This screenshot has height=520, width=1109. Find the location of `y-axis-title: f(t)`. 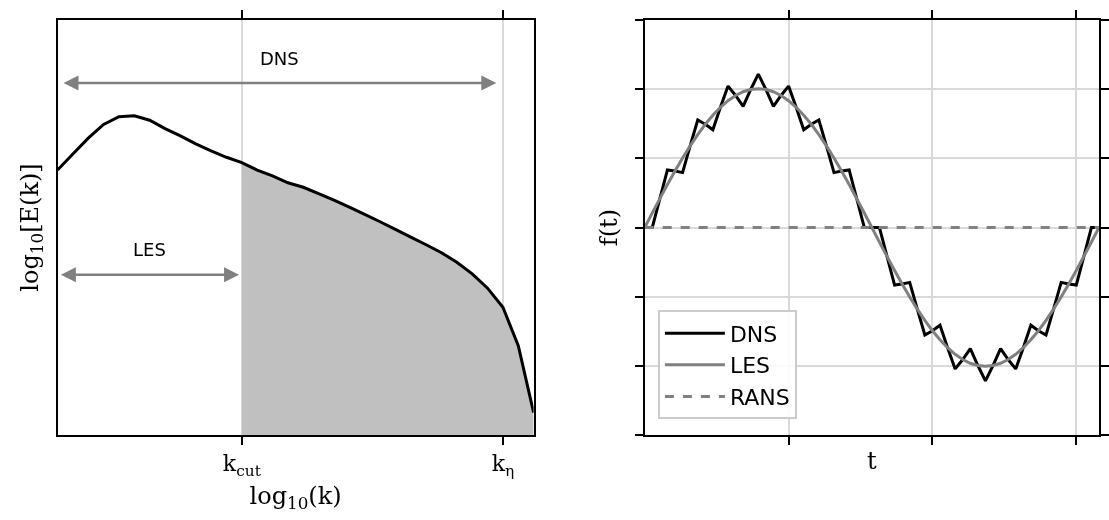

y-axis-title: f(t) is located at coordinates (609, 227).